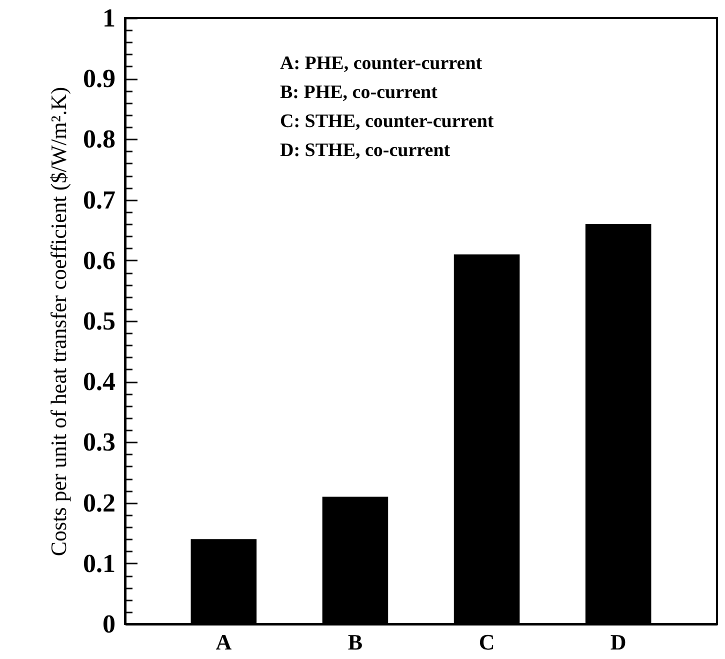  I want to click on y-tick-label: 0.1, so click(99, 563).